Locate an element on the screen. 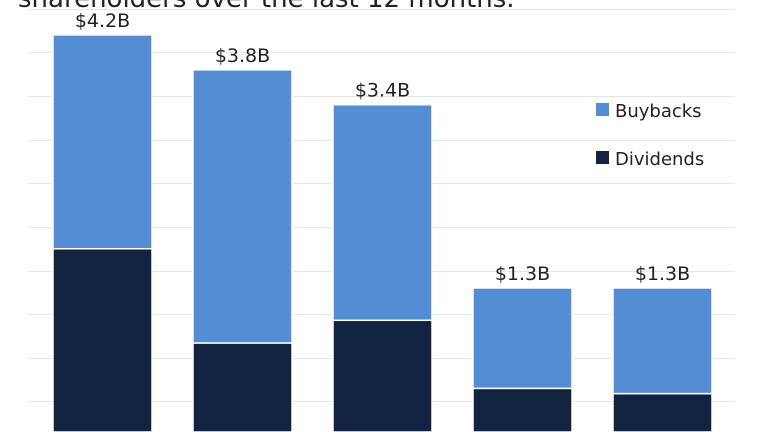 The image size is (764, 432). legend-swatch-buybacks is located at coordinates (602, 109).